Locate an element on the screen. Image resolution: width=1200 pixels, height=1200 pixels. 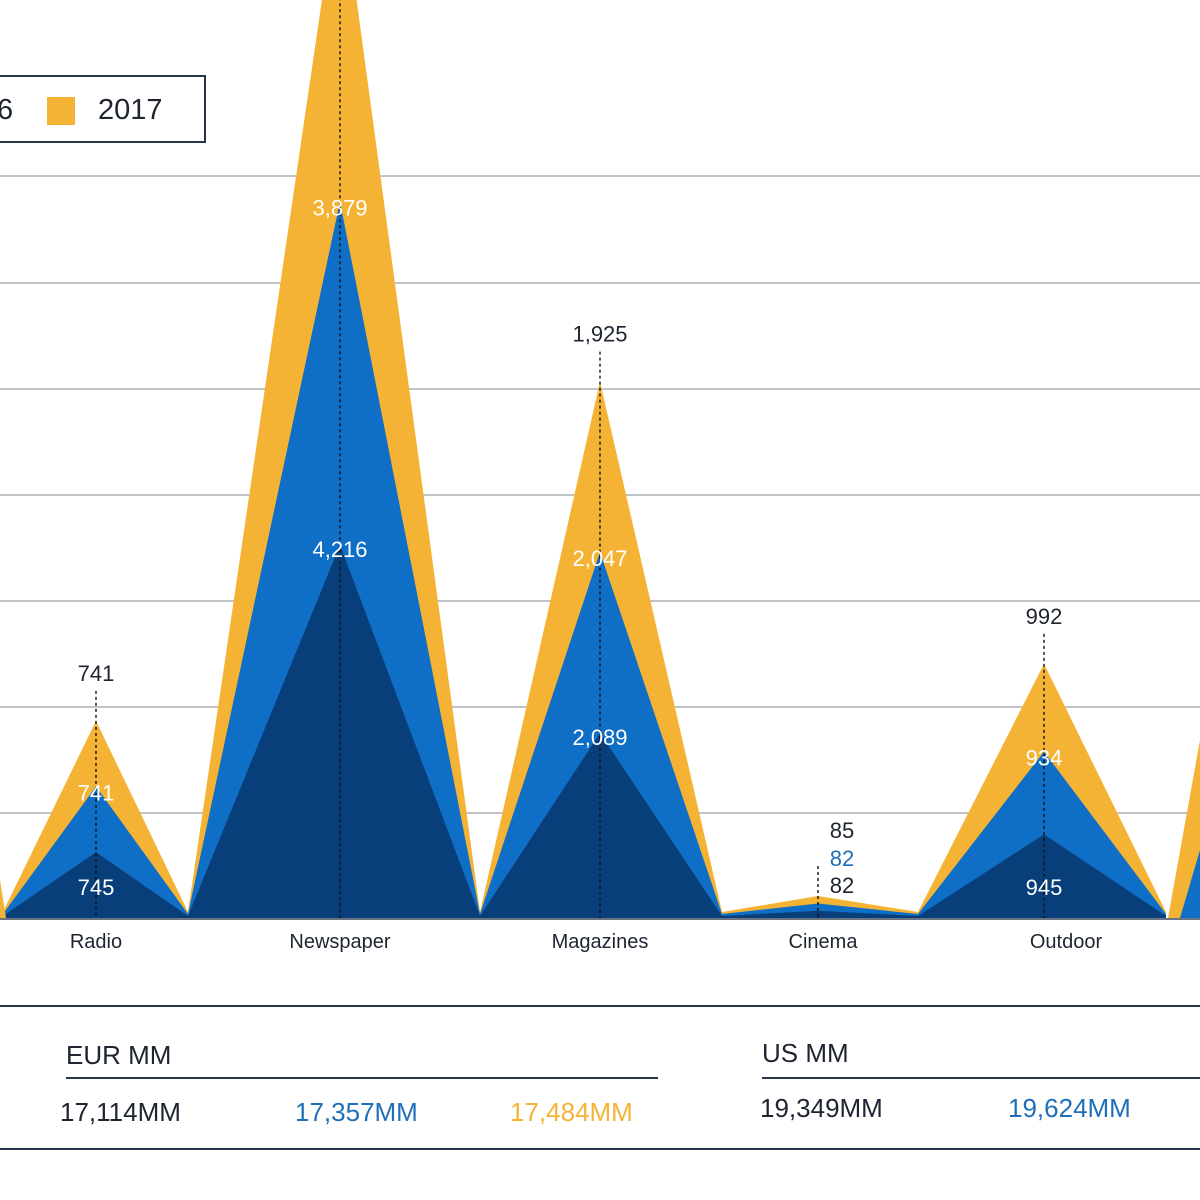
data-label-2017: 741 is located at coordinates (96, 673).